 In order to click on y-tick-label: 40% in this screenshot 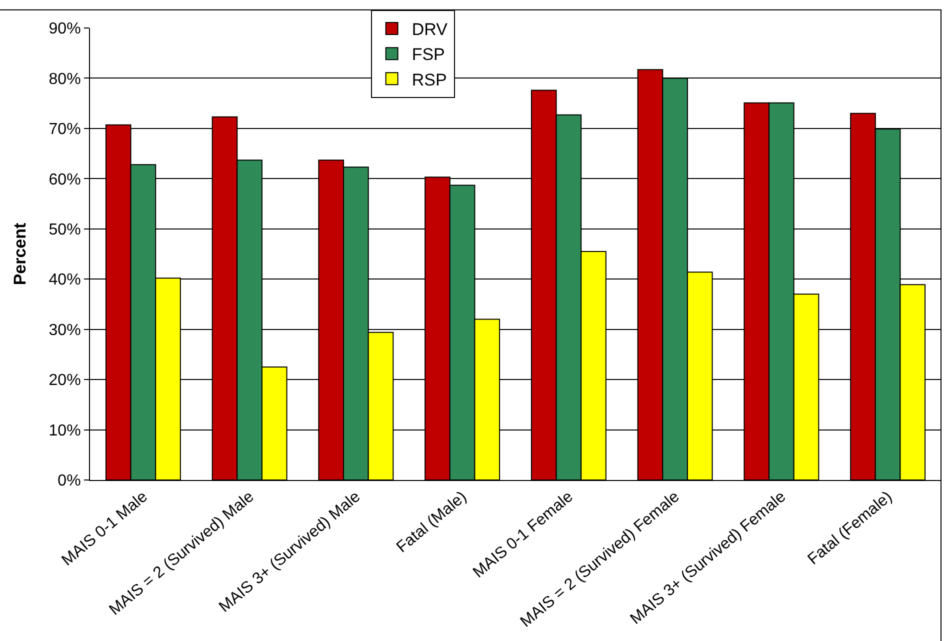, I will do `click(64, 280)`.